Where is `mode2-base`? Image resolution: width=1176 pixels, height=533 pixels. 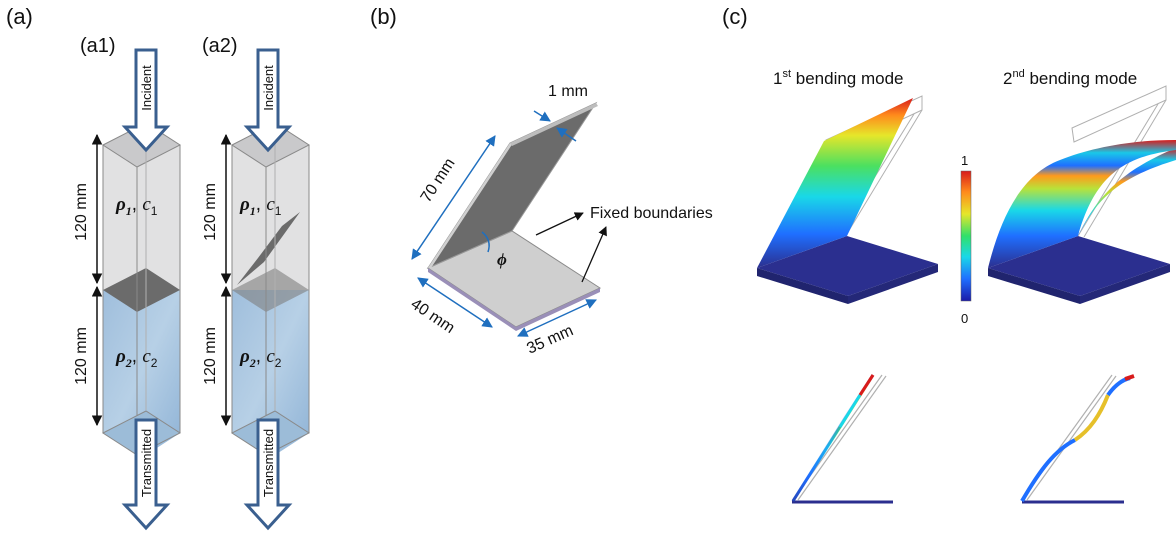 mode2-base is located at coordinates (1079, 266).